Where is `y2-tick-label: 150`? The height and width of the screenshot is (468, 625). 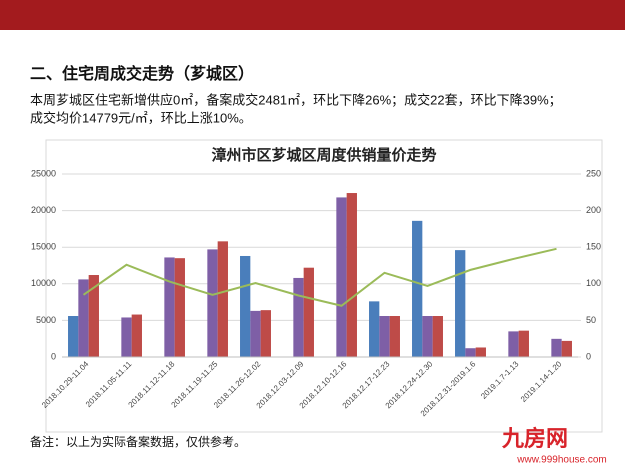 y2-tick-label: 150 is located at coordinates (593, 247).